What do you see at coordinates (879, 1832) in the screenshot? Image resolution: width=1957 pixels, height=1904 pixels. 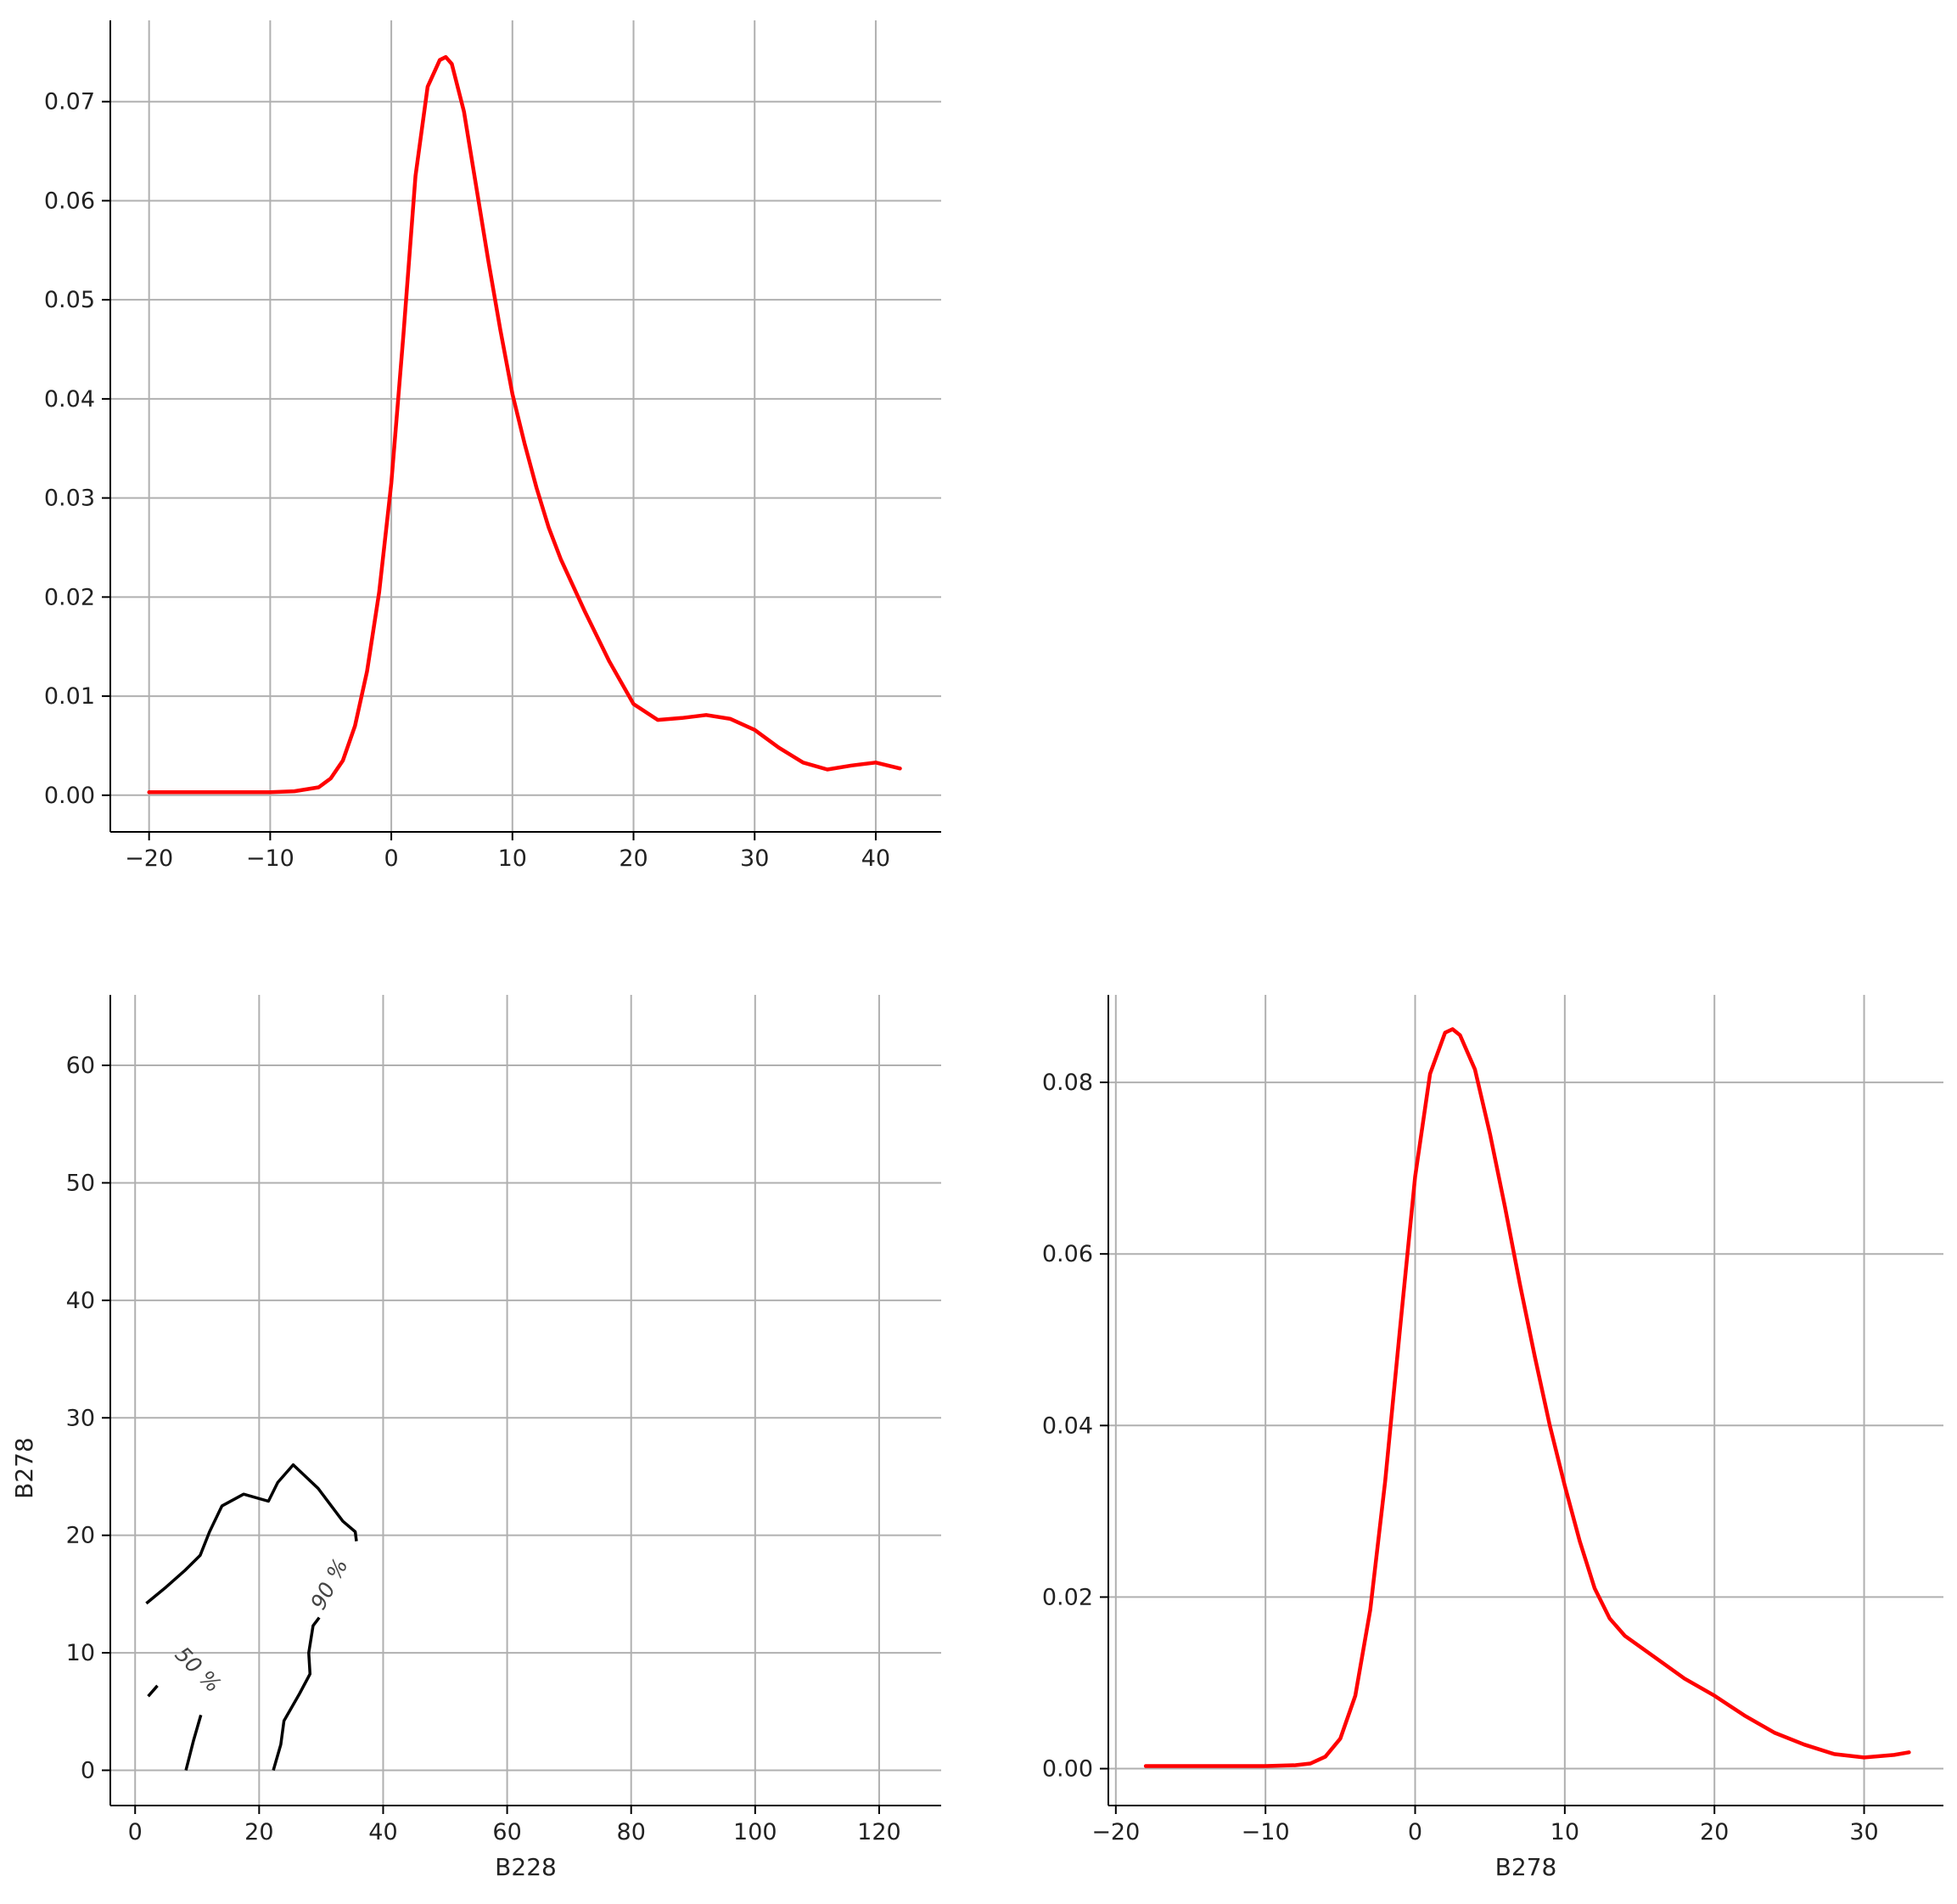 I see `x-tick-label: 120` at bounding box center [879, 1832].